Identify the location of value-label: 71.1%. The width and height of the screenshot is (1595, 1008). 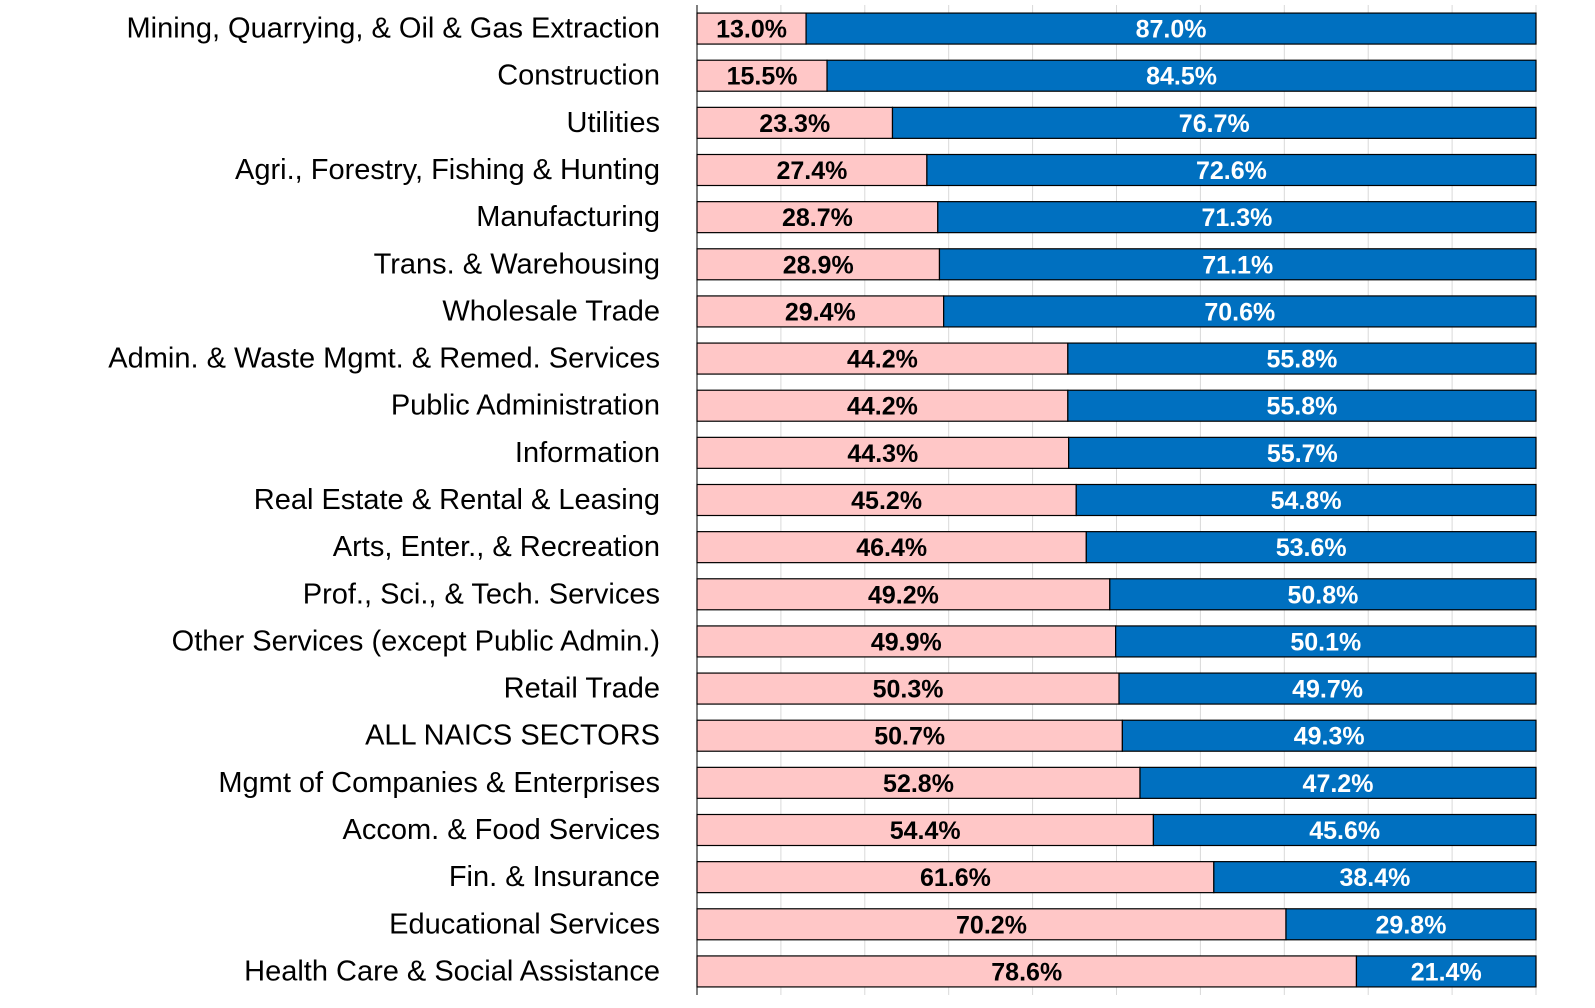
(1237, 265).